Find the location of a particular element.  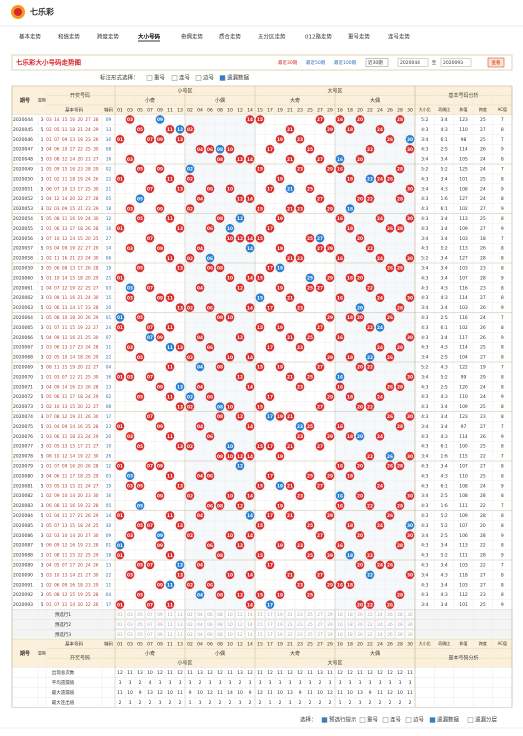

preselect-number: 29 is located at coordinates (330, 615).